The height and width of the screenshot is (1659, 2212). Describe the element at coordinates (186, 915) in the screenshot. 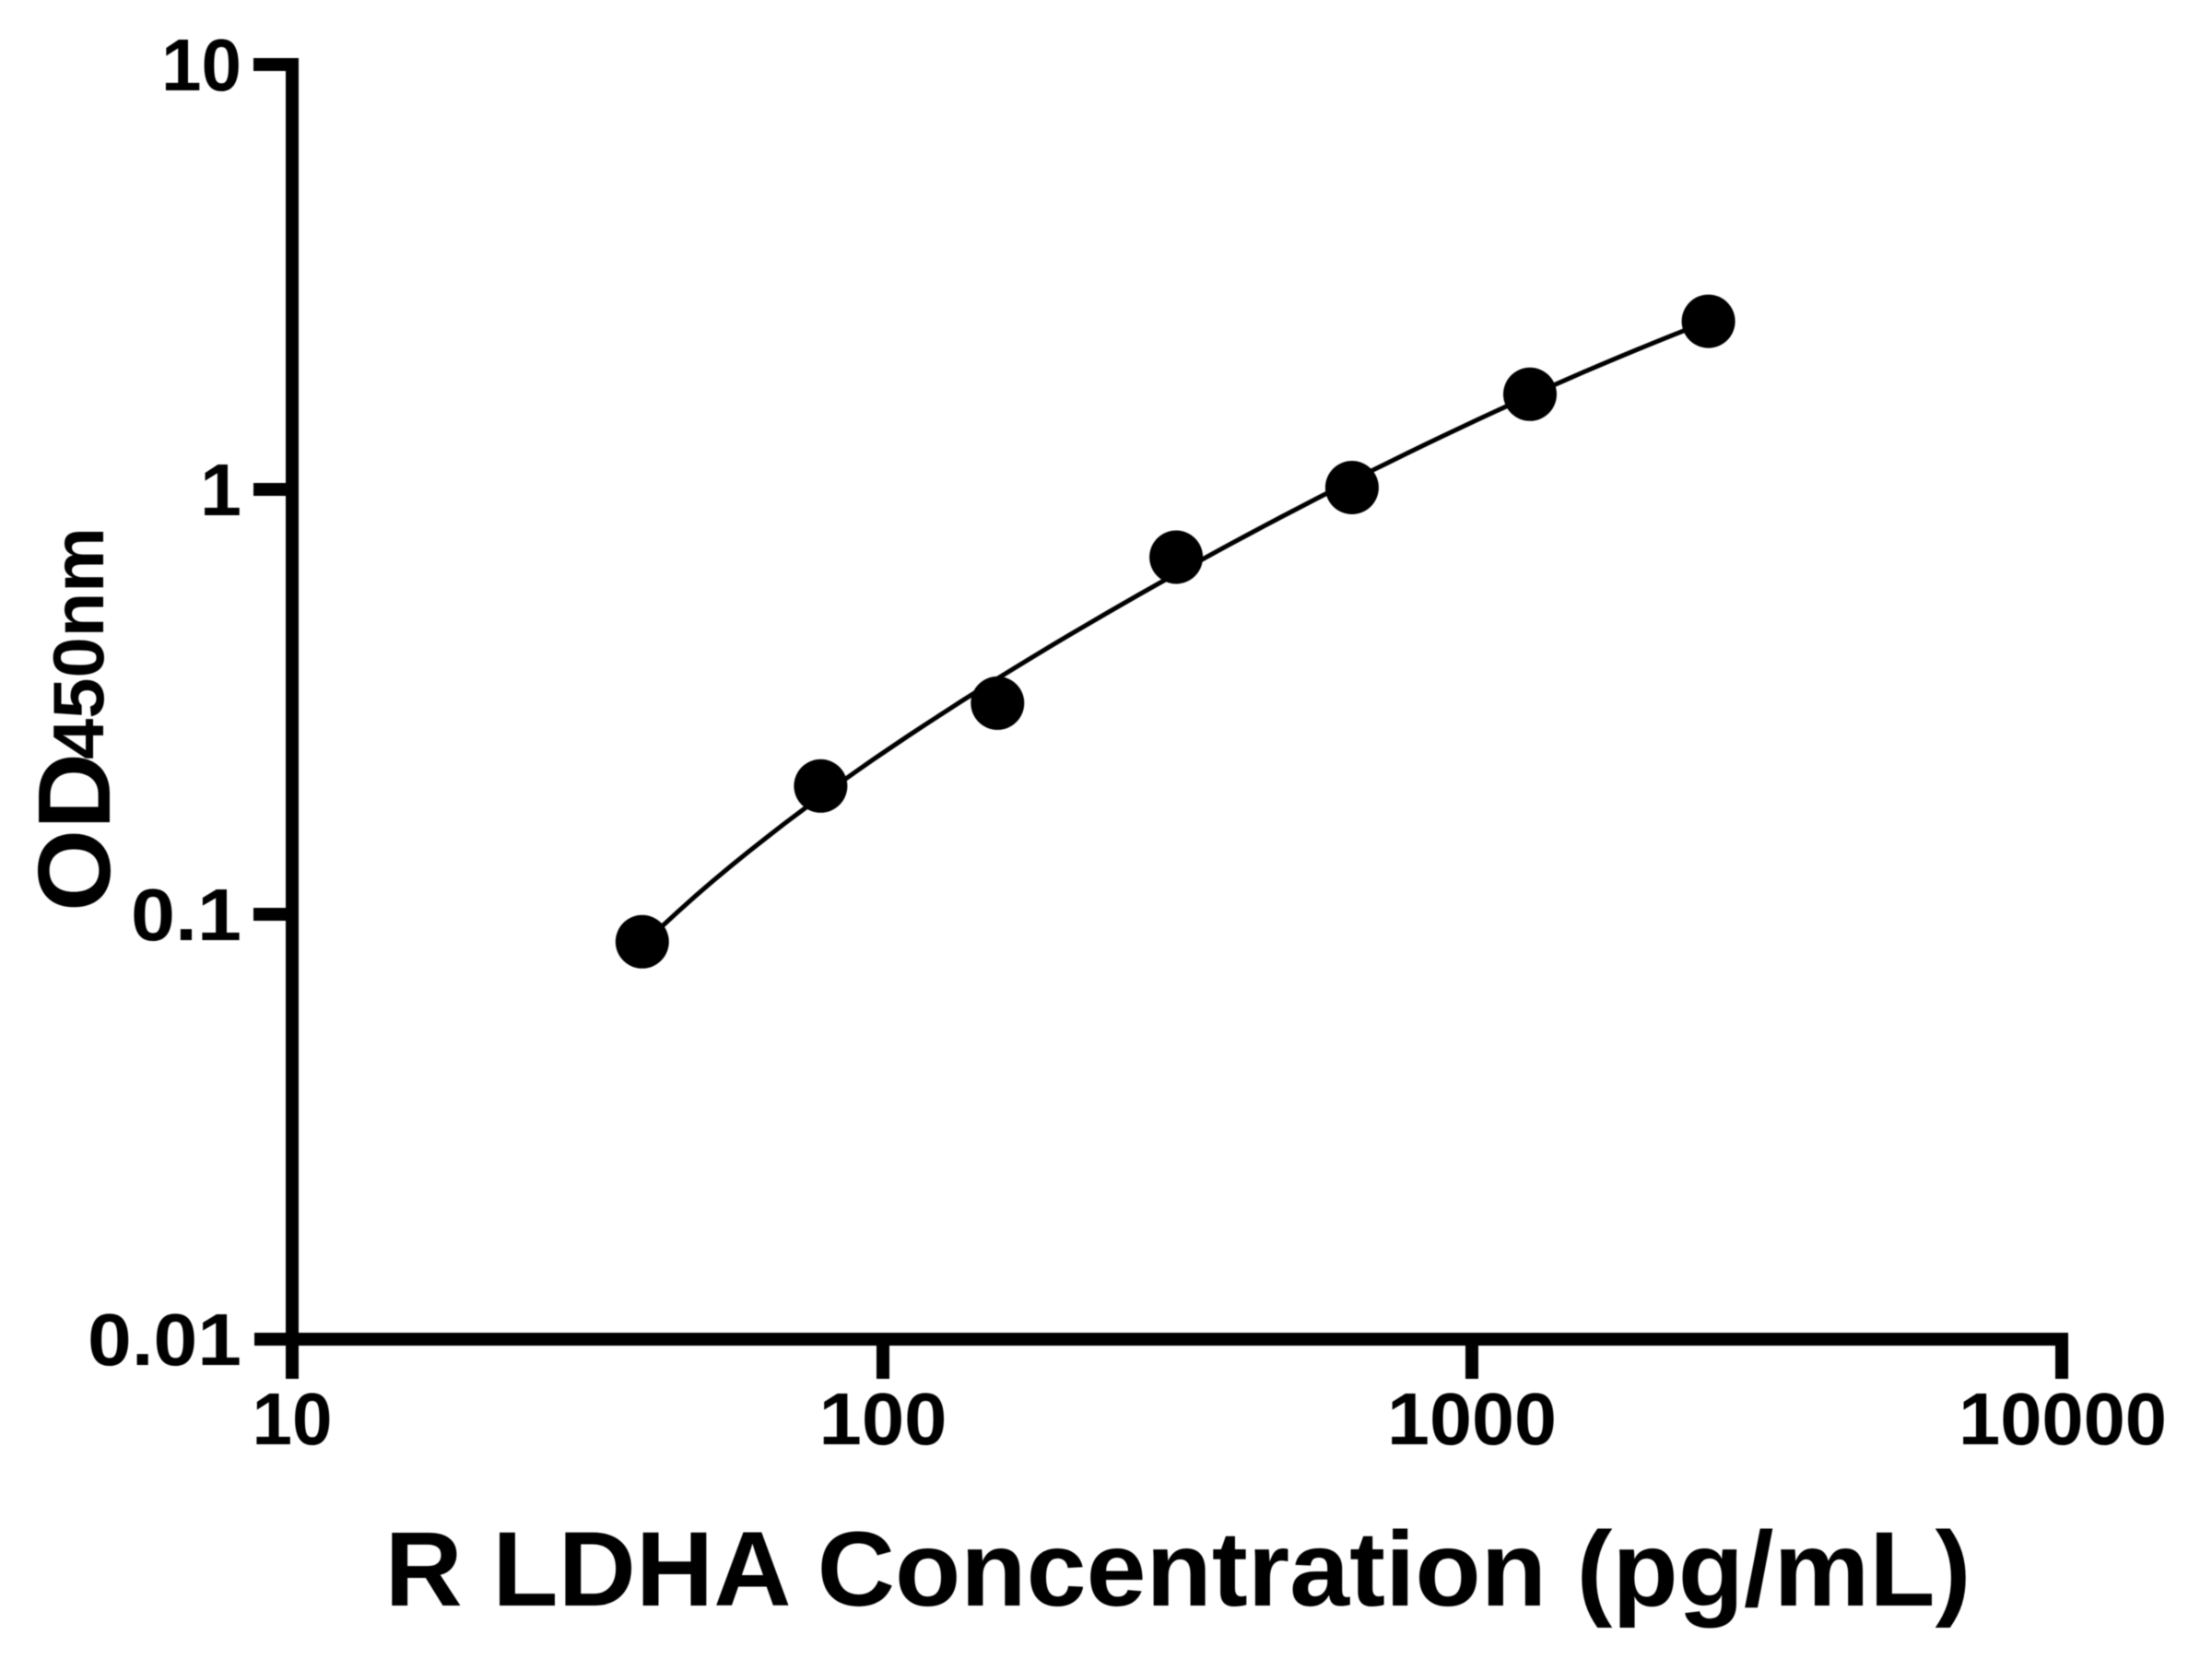

I see `svg-text: 0.1` at that location.